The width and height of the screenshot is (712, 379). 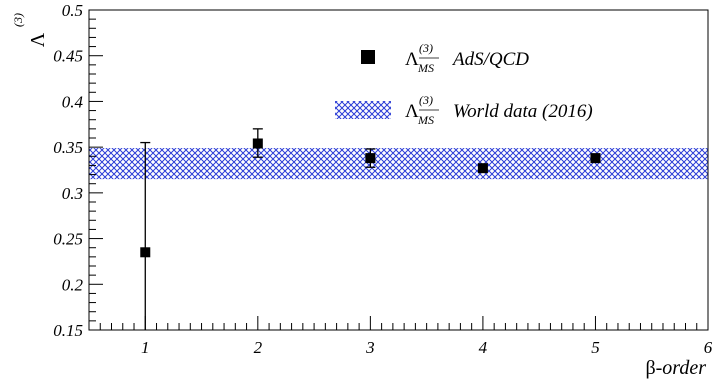 What do you see at coordinates (412, 111) in the screenshot?
I see `legend-symbol-2: Λ` at bounding box center [412, 111].